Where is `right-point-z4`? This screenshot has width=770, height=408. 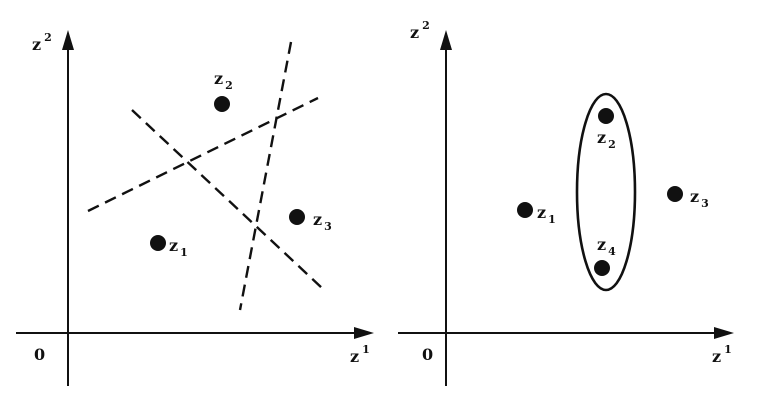 right-point-z4 is located at coordinates (602, 268).